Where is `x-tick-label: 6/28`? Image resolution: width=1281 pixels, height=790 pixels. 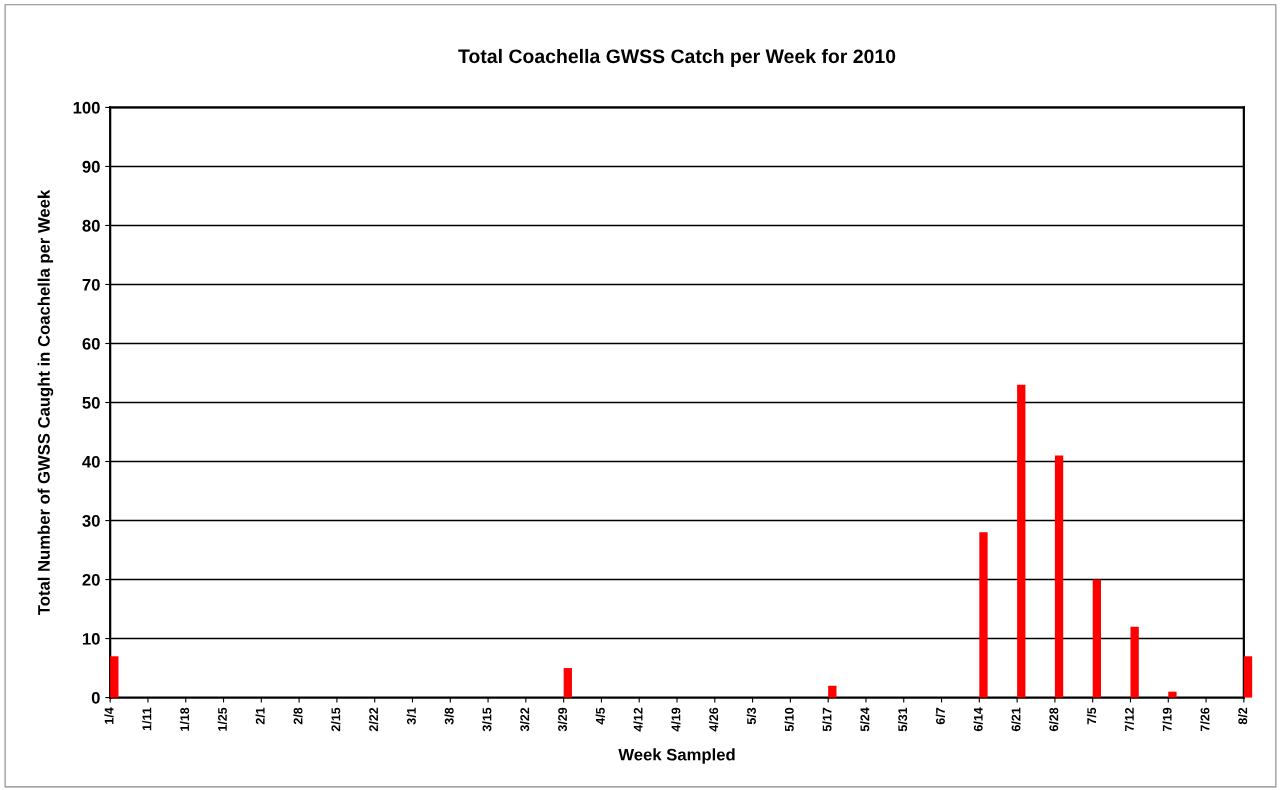
x-tick-label: 6/28 is located at coordinates (1054, 719).